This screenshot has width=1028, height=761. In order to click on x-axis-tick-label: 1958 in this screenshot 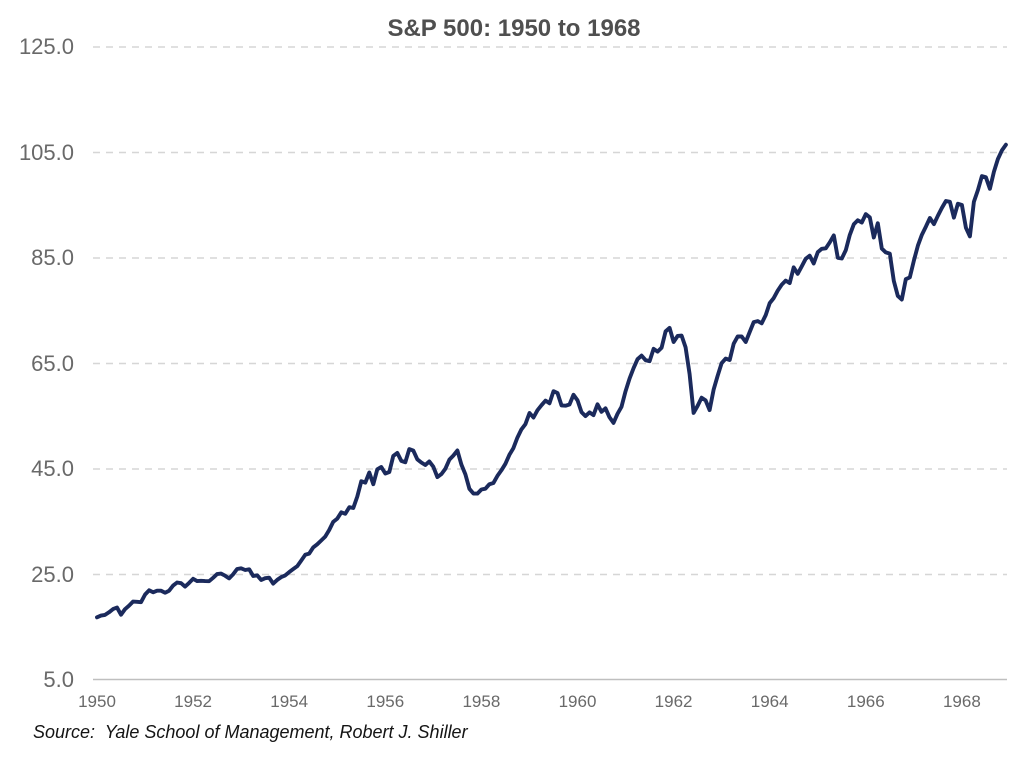, I will do `click(481, 701)`.